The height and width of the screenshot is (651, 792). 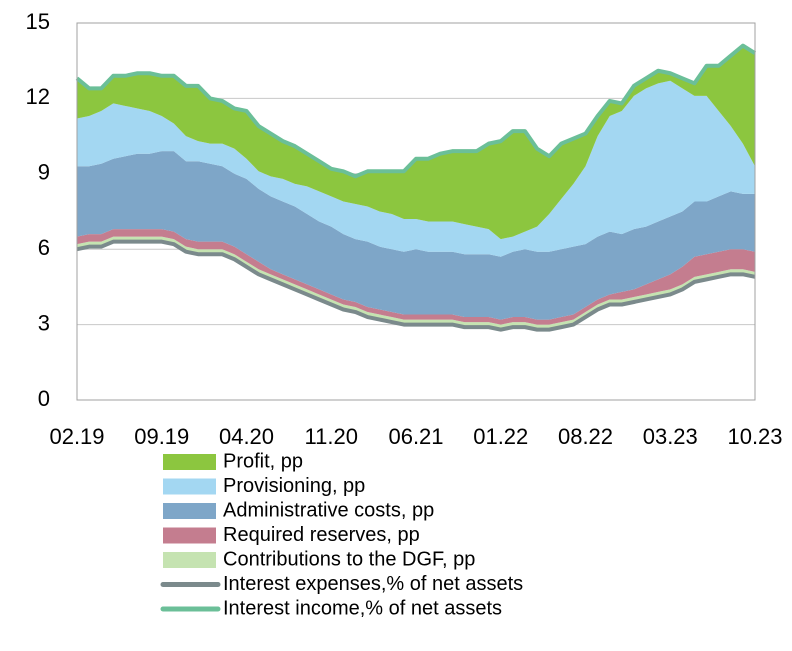 I want to click on x-tick-label: 04.20, so click(x=246, y=436).